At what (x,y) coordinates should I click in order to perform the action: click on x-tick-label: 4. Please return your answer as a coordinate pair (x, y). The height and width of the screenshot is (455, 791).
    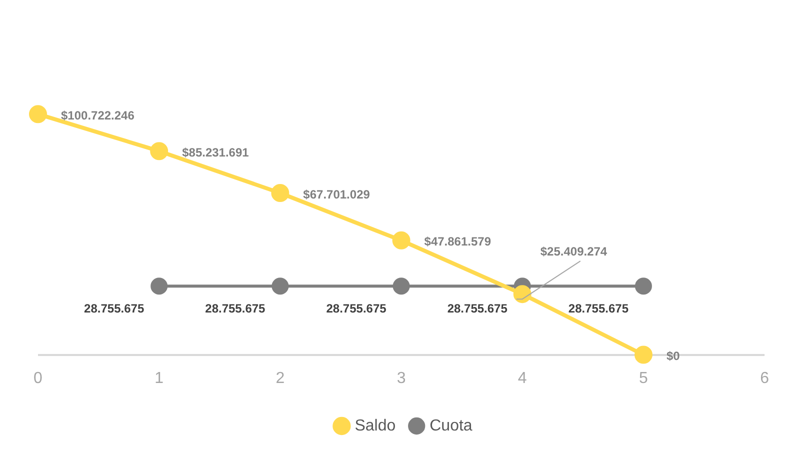
    Looking at the image, I should click on (522, 378).